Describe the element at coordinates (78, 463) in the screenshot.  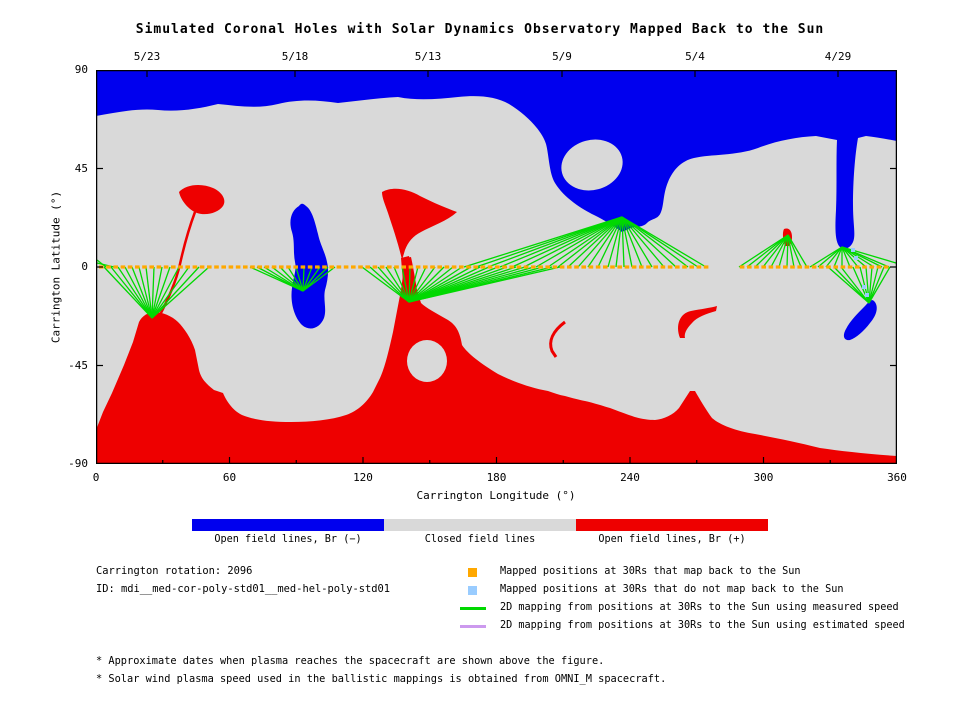
I see `y-tick-label: -90` at that location.